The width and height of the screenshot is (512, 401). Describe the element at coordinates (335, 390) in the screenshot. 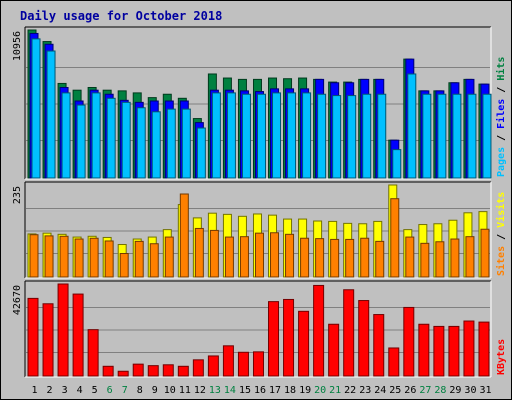

I see `day-label-21: 21` at that location.